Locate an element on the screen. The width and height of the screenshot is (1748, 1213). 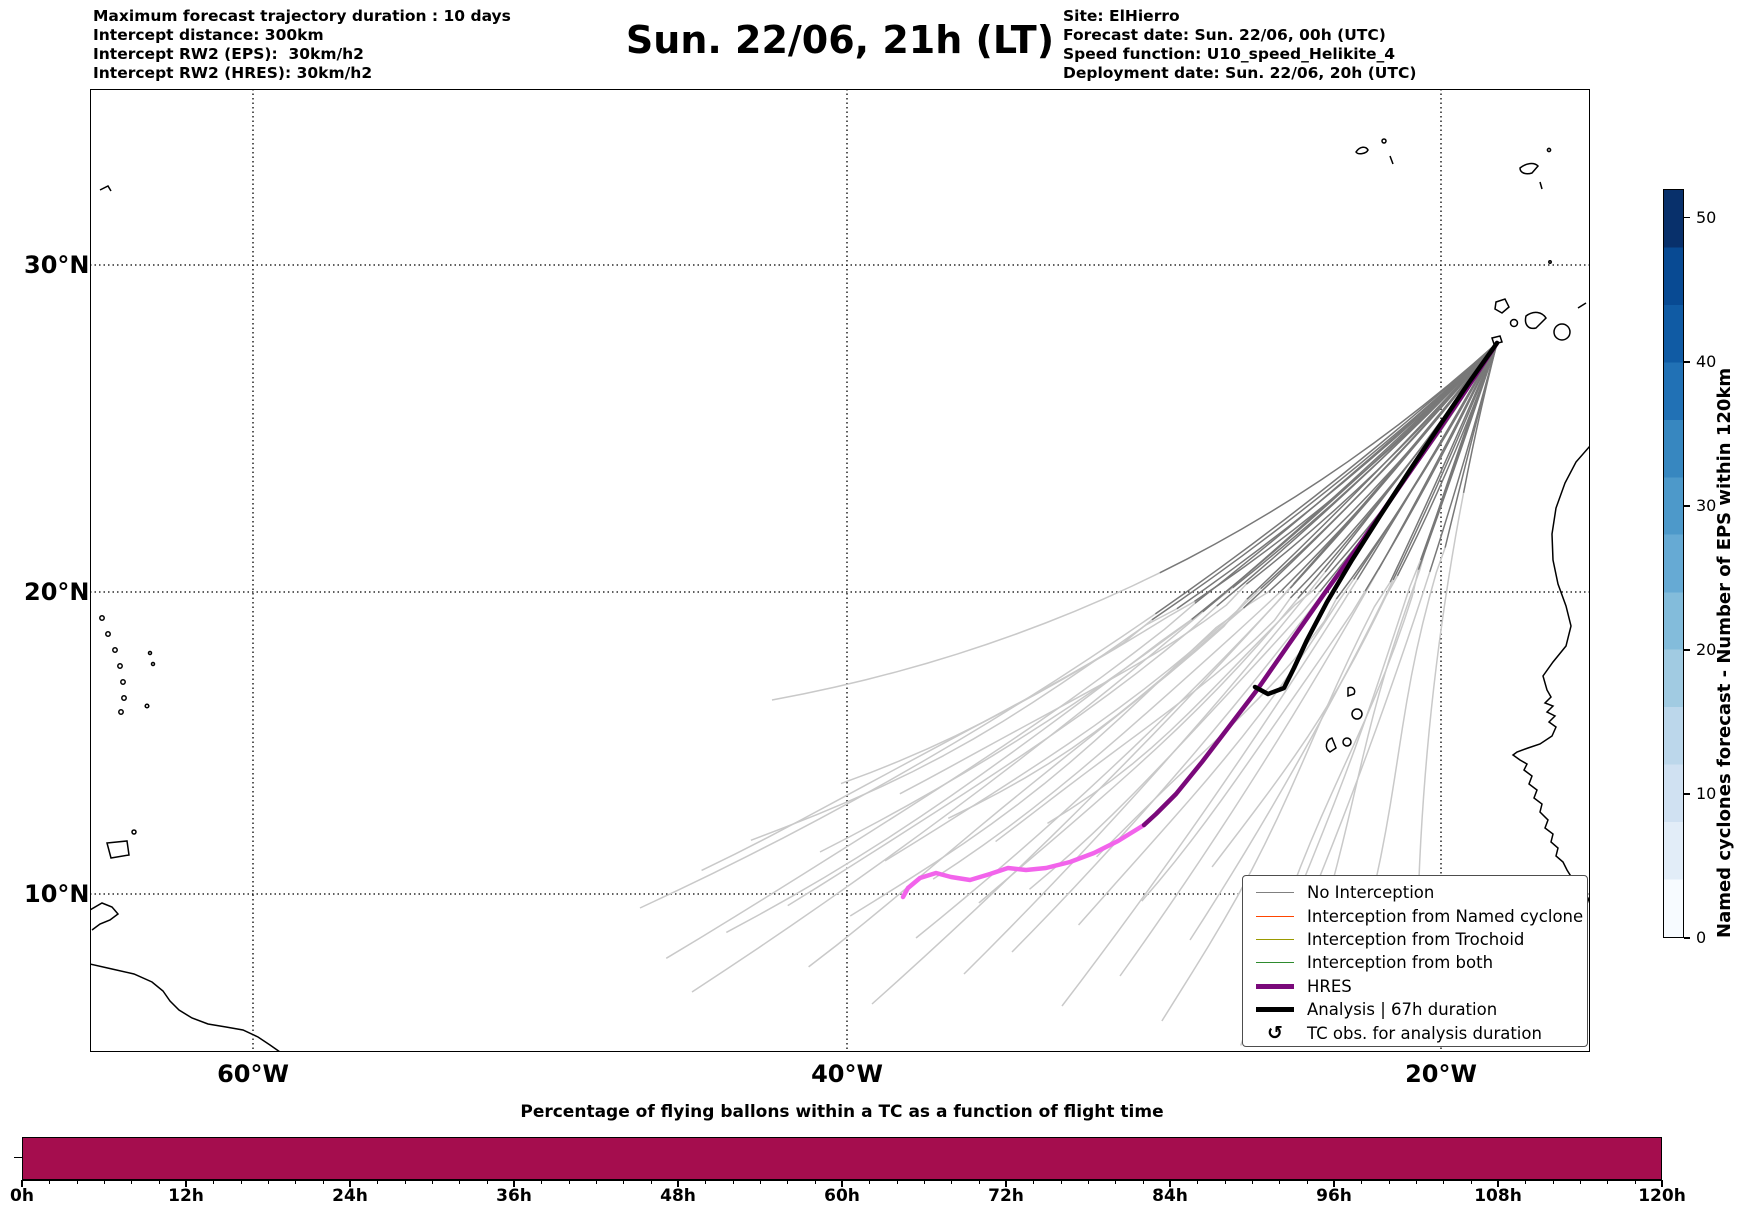
x-axis-tick-label: 48h is located at coordinates (678, 1196).